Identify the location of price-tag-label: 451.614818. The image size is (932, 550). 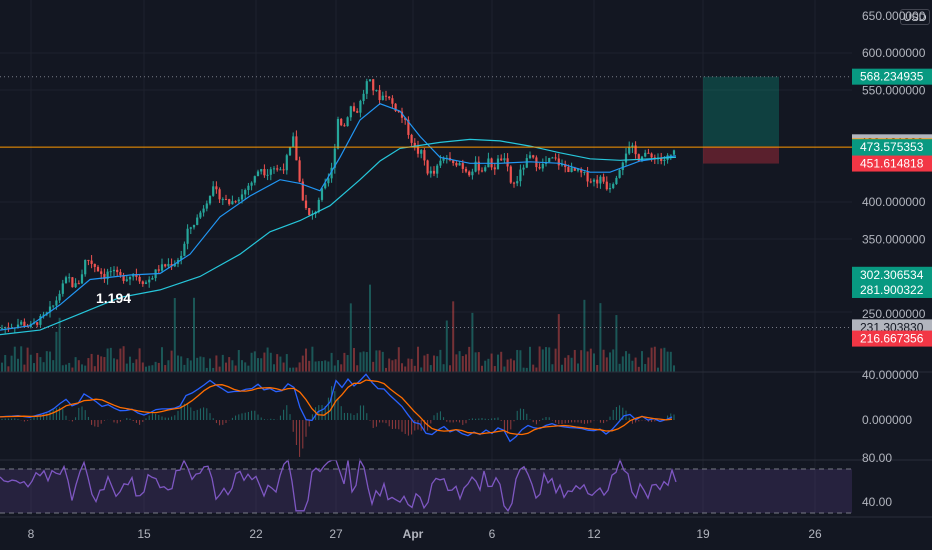
(892, 164).